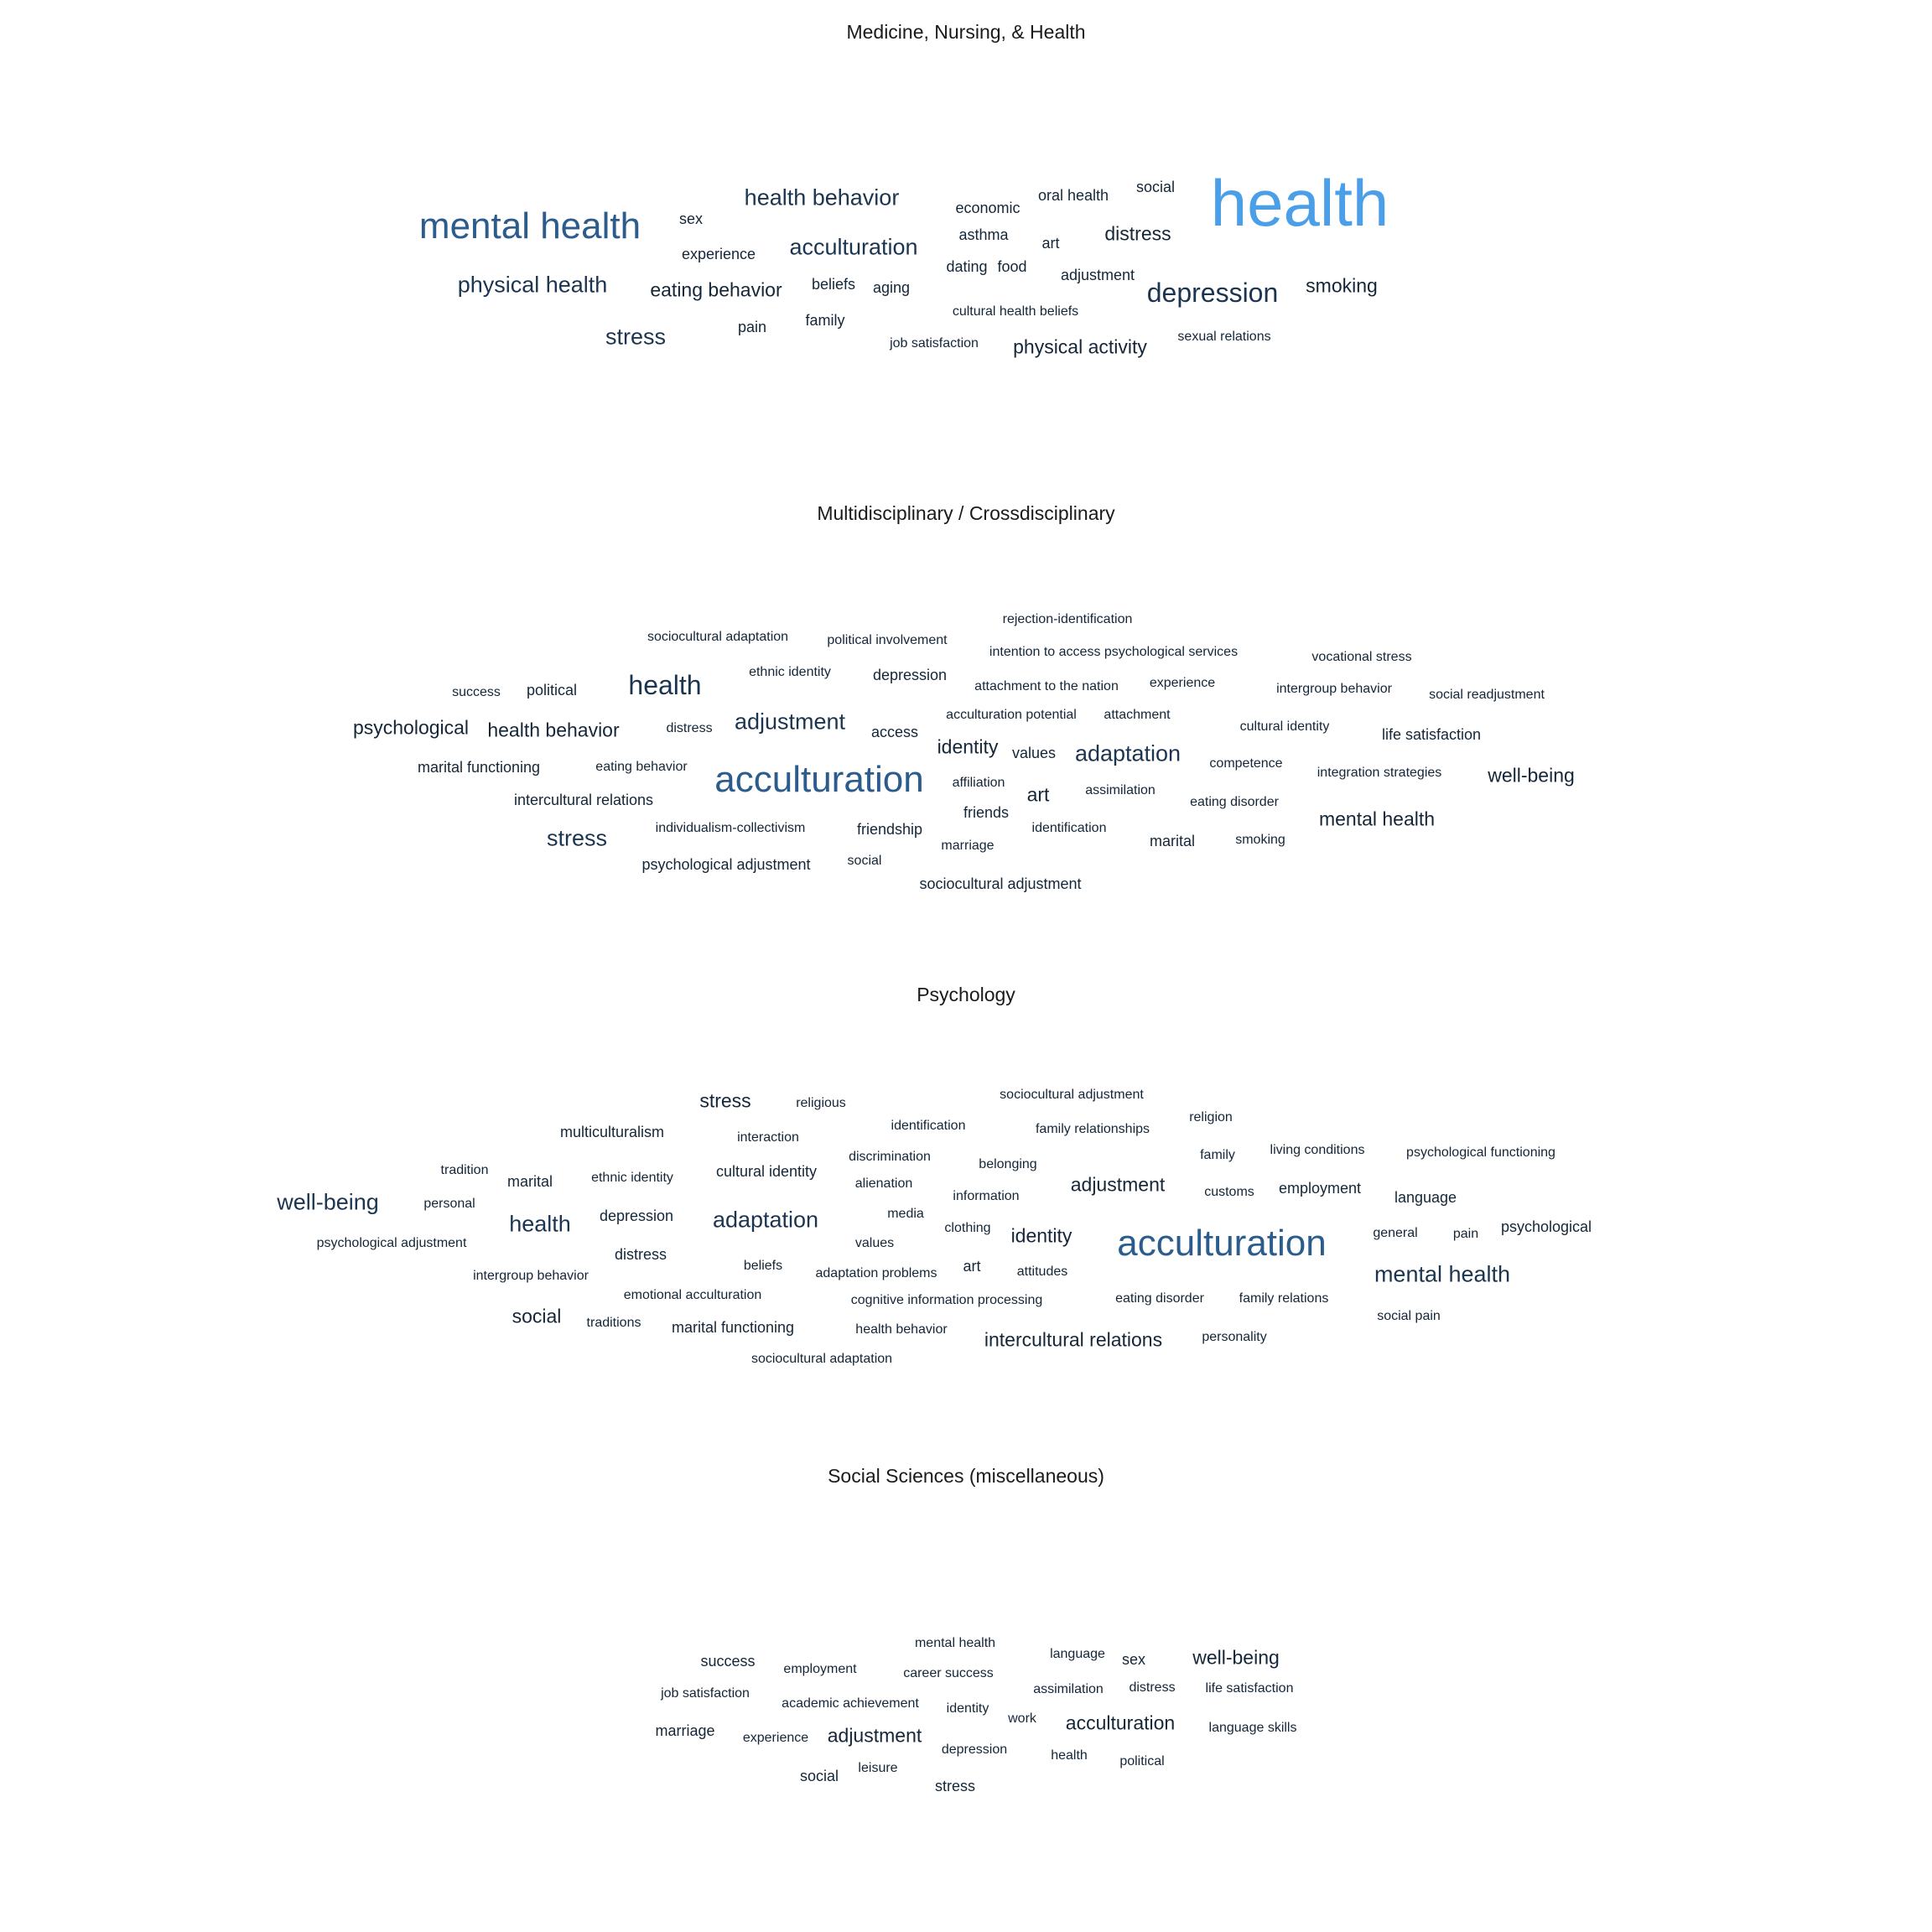  What do you see at coordinates (1334, 689) in the screenshot?
I see `cloud-word: intergroup behavior` at bounding box center [1334, 689].